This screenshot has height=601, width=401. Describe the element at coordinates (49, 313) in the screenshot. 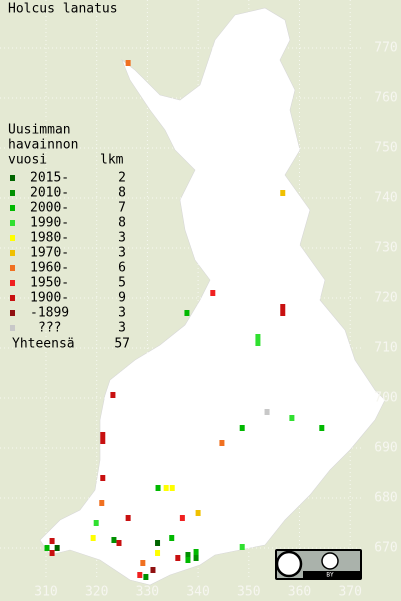

I see `legend-label: -1899` at that location.